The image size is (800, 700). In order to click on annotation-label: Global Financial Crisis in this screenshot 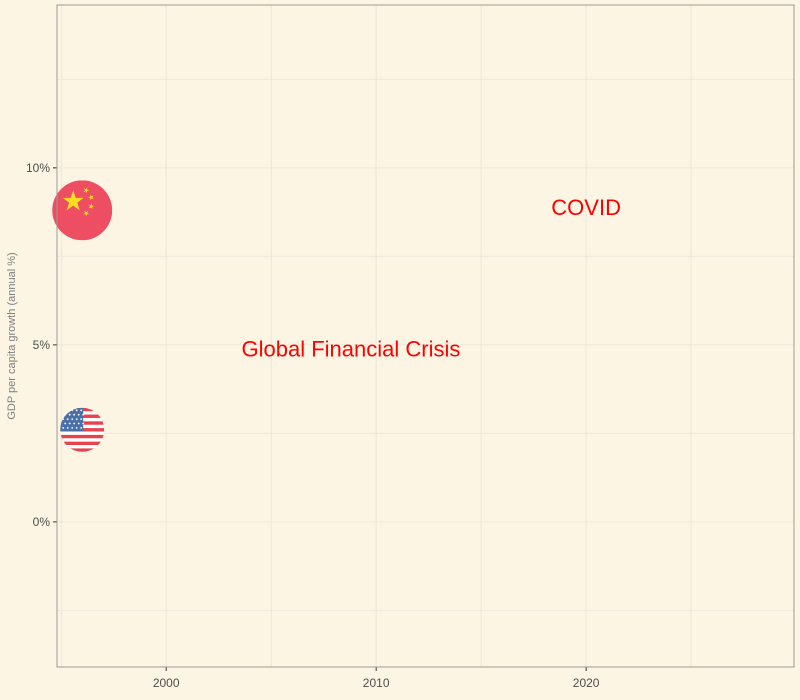, I will do `click(351, 348)`.